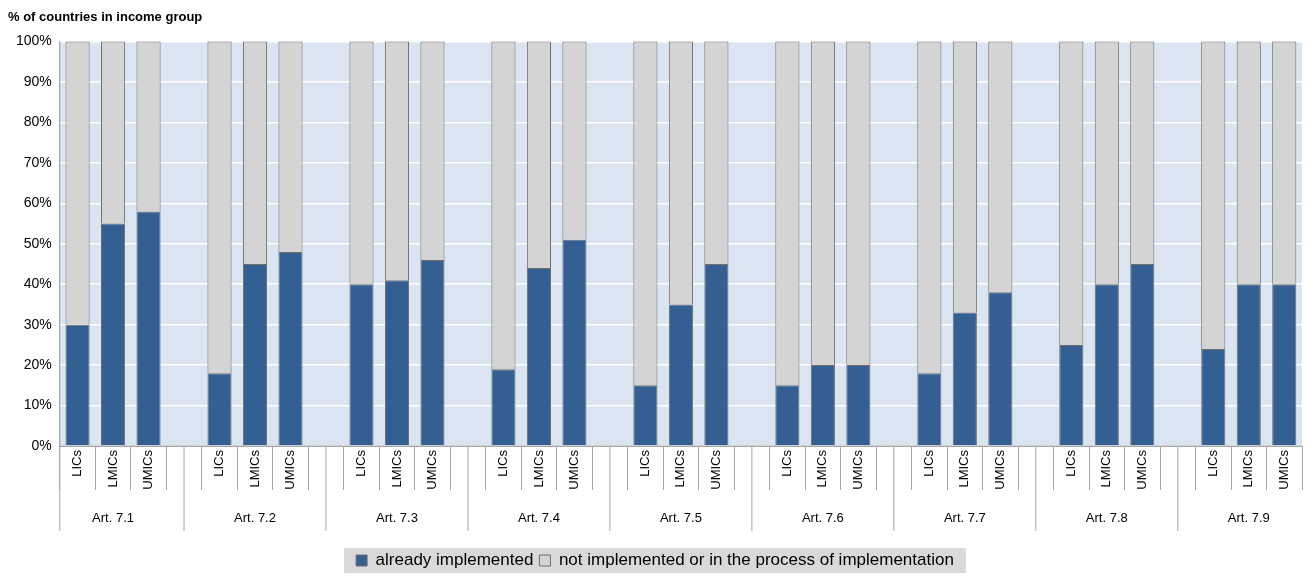 The image size is (1310, 581). Describe the element at coordinates (37, 404) in the screenshot. I see `y-tick-label: 10%` at that location.